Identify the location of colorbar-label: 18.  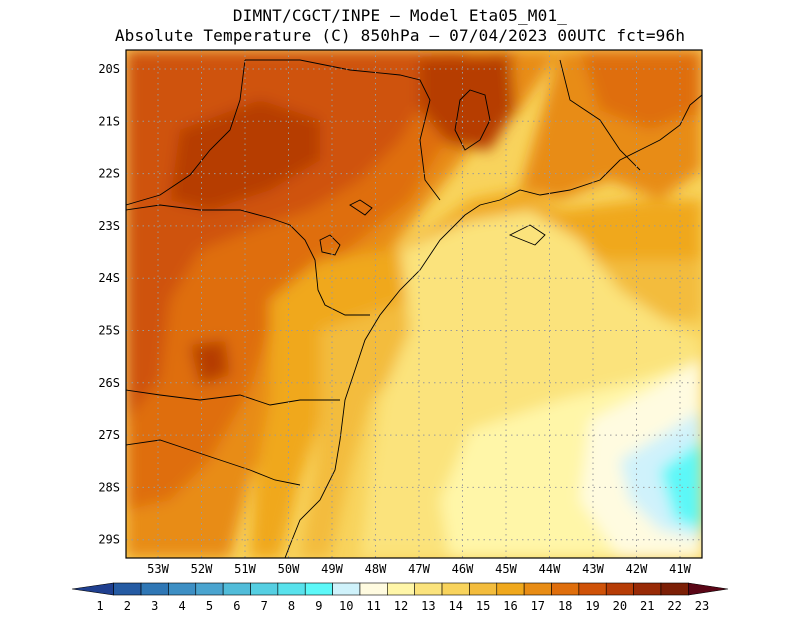
(565, 606).